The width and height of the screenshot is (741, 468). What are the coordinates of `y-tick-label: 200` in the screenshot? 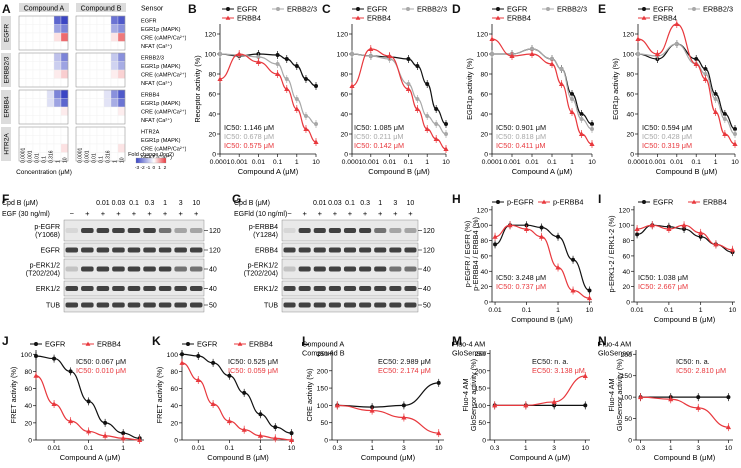 It's located at (481, 371).